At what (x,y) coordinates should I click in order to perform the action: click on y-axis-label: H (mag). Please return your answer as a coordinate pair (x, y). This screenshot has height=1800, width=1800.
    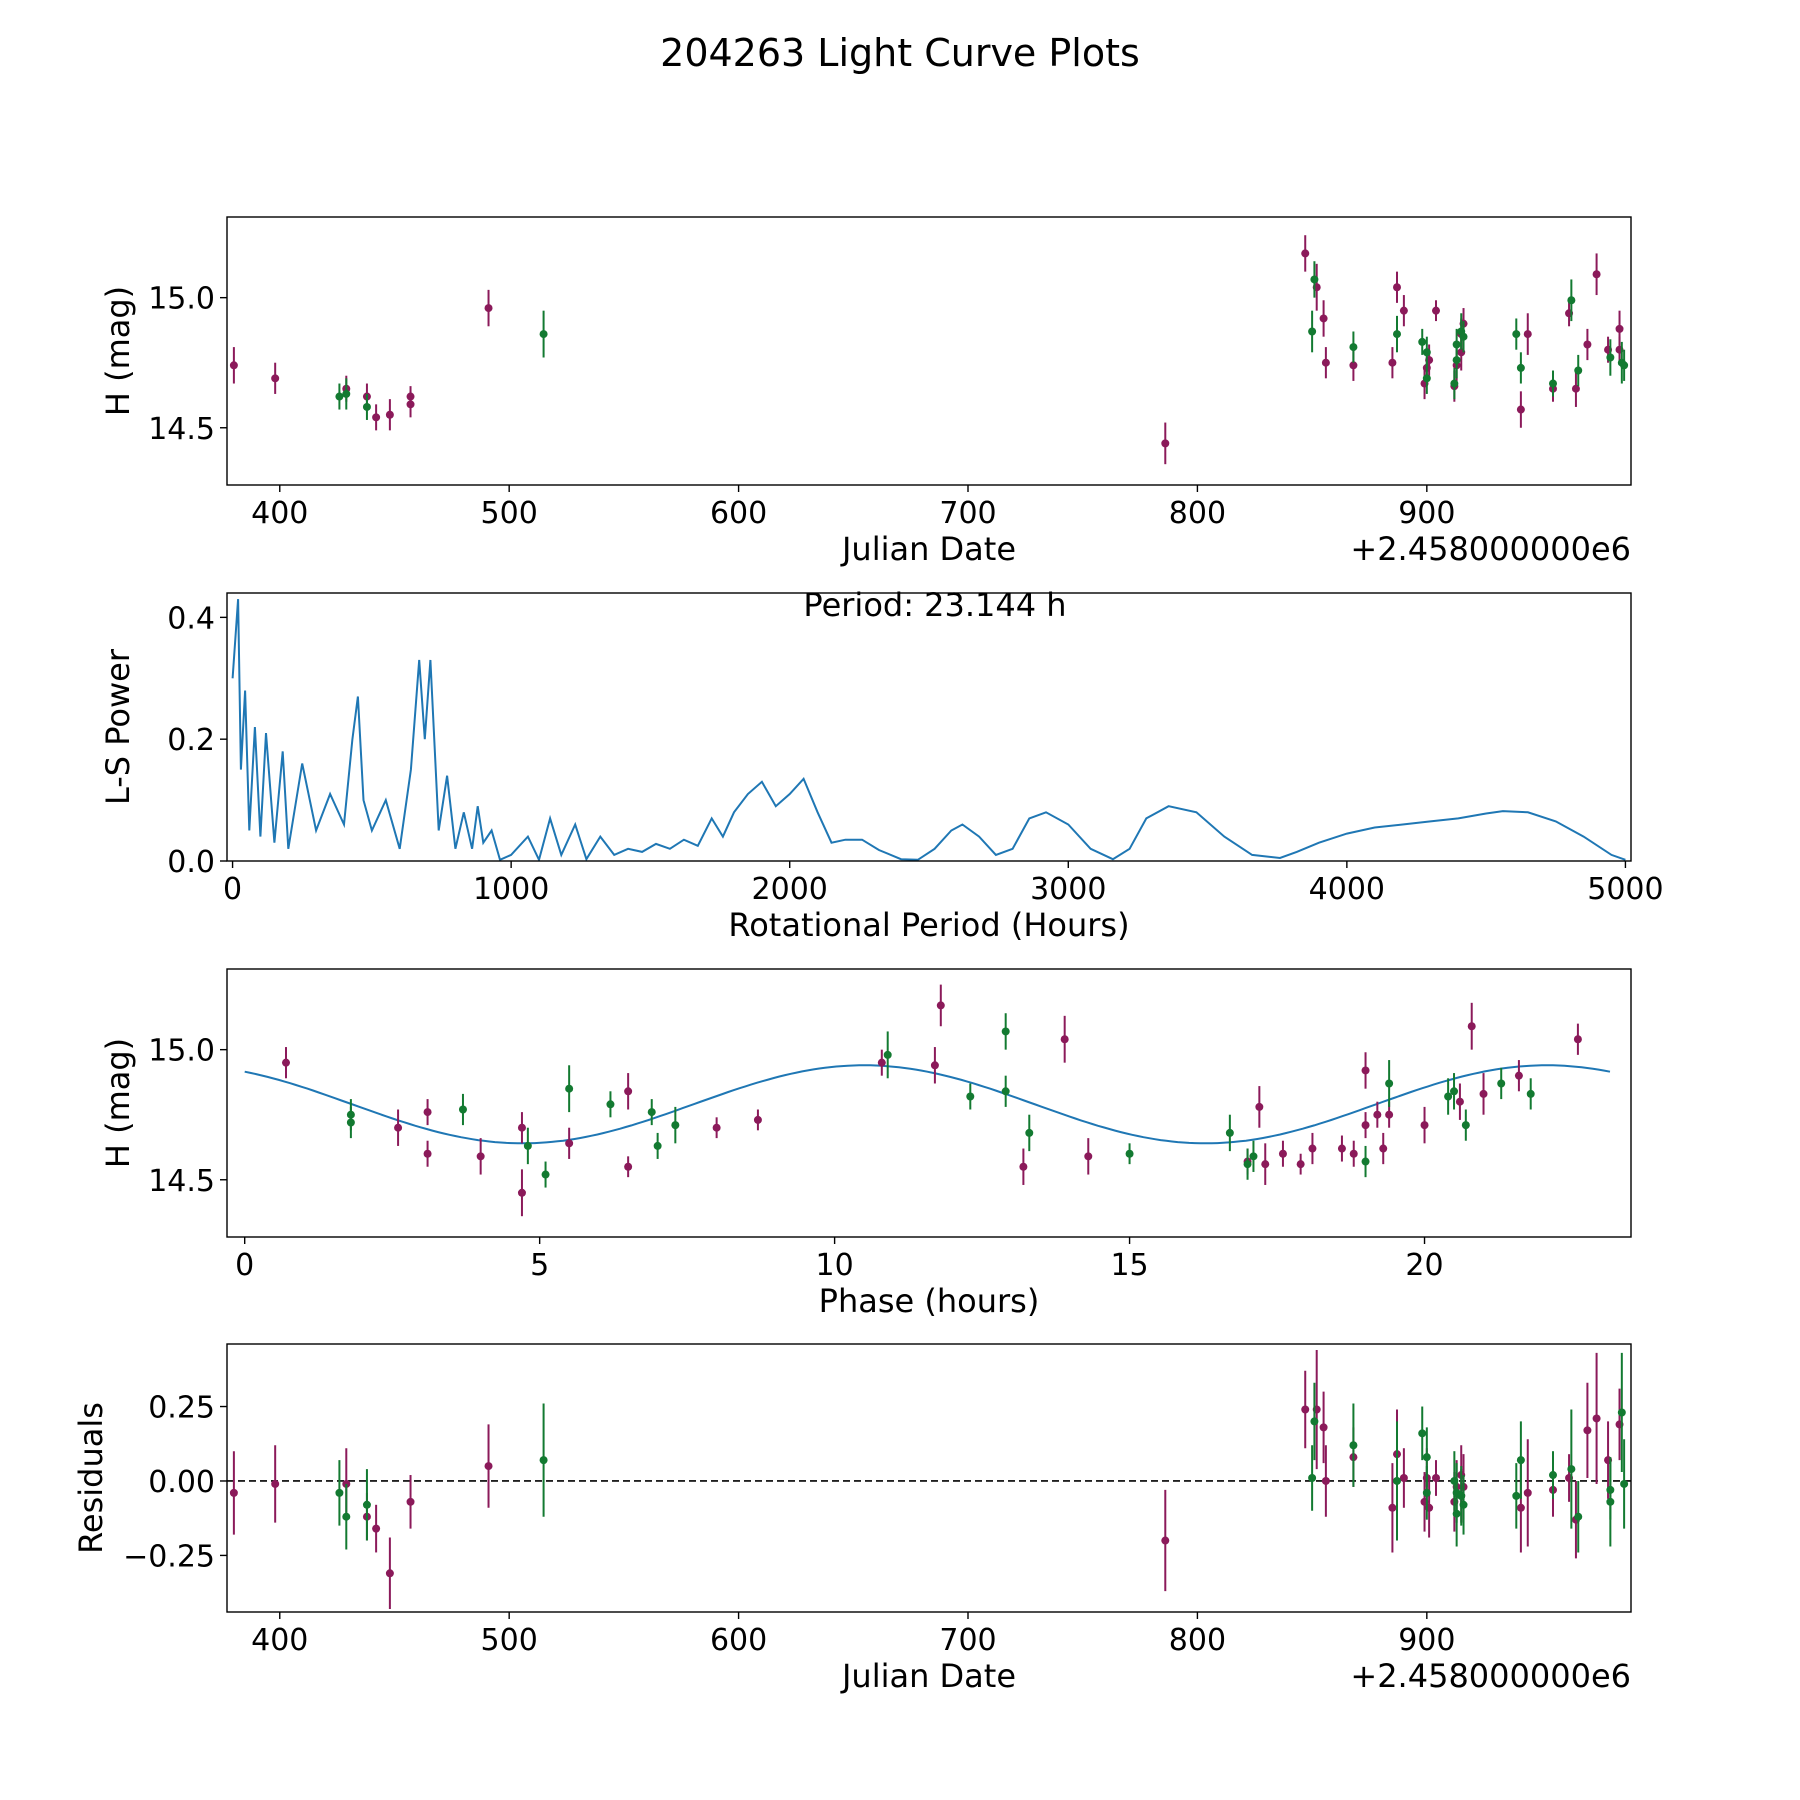
    Looking at the image, I should click on (118, 351).